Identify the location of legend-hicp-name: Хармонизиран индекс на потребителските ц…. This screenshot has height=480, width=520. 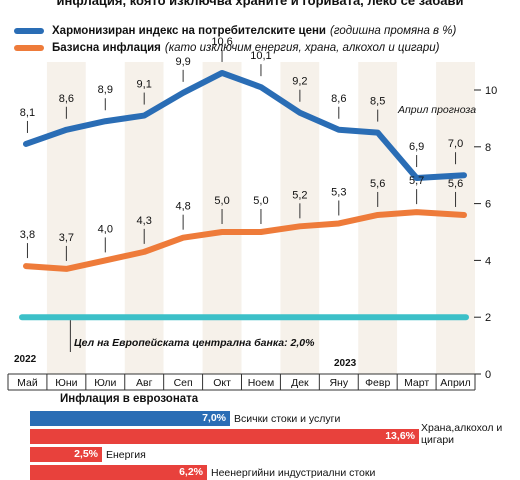
(189, 31).